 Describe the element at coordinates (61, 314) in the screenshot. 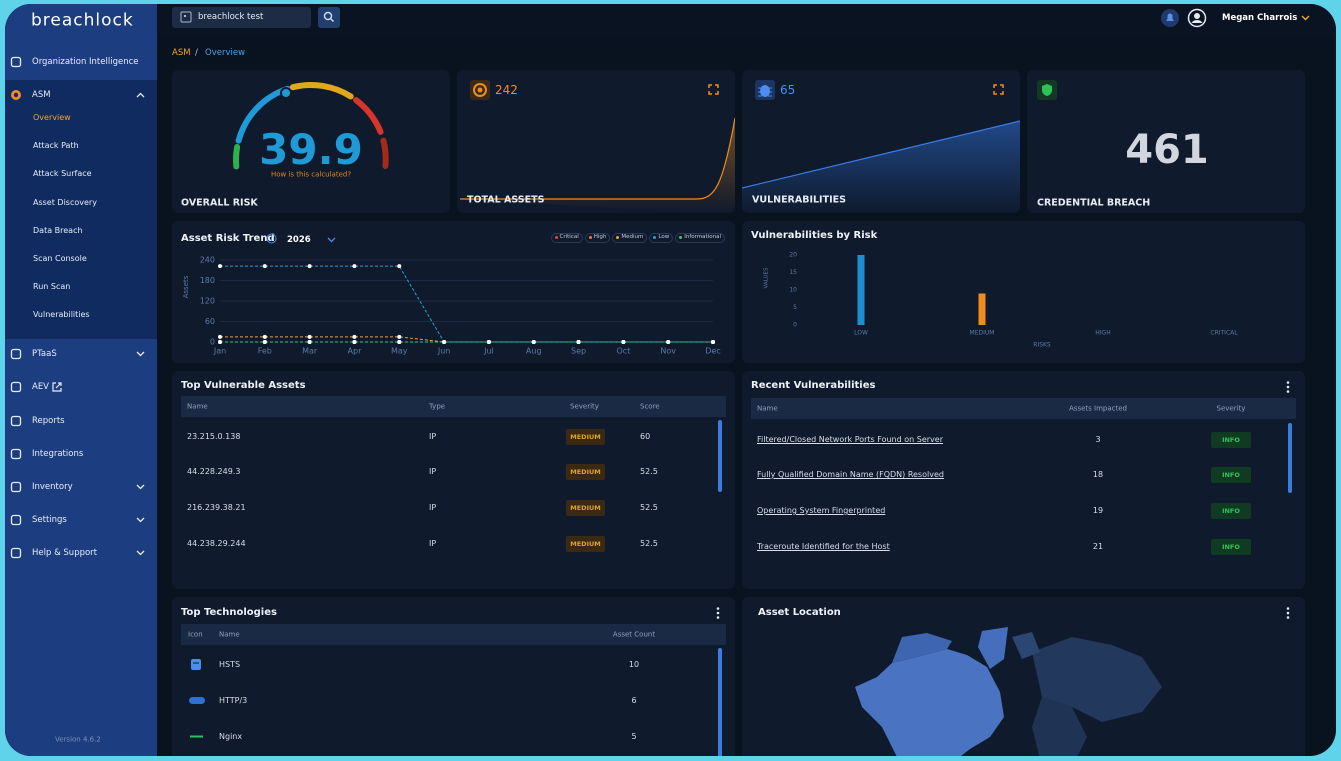

I see `submenu-item: Vulnerabilities` at that location.